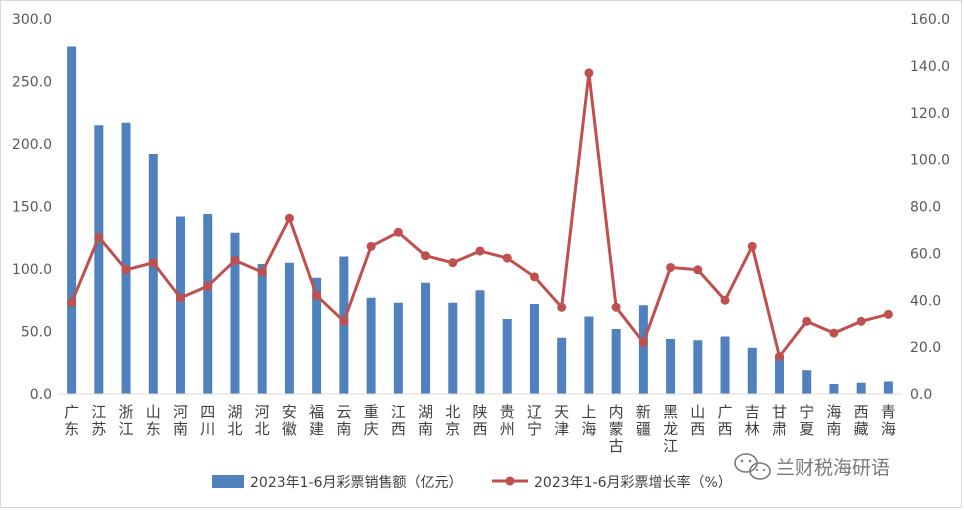  What do you see at coordinates (725, 420) in the screenshot?
I see `category-label: 广西` at bounding box center [725, 420].